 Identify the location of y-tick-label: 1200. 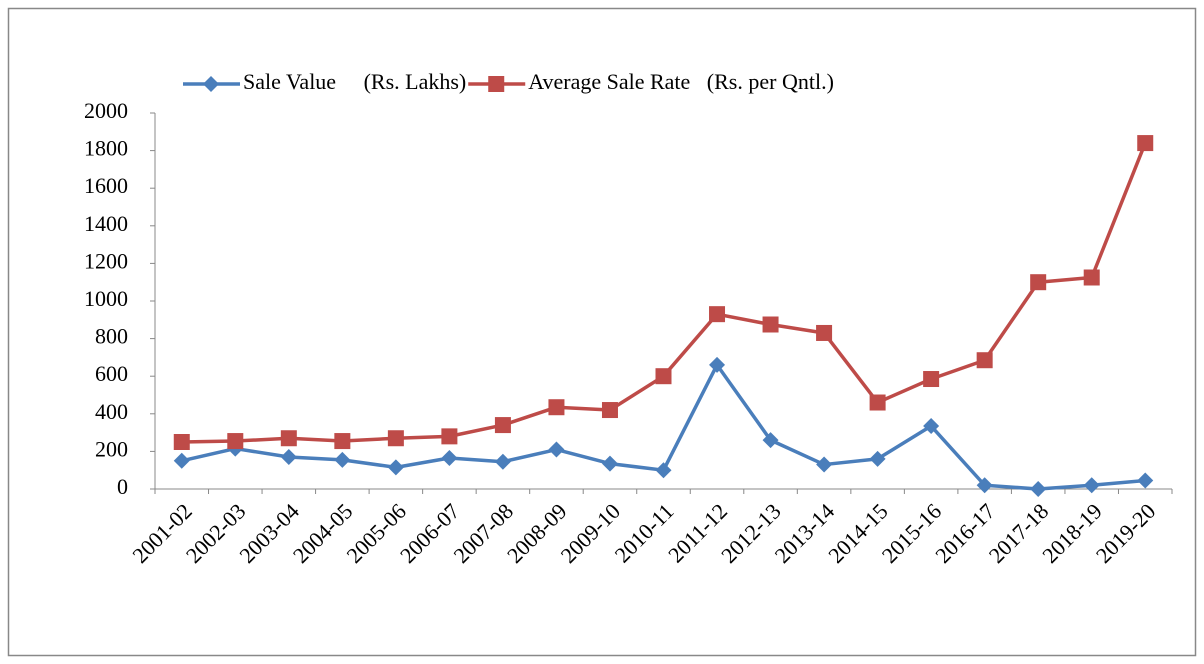
(106, 260).